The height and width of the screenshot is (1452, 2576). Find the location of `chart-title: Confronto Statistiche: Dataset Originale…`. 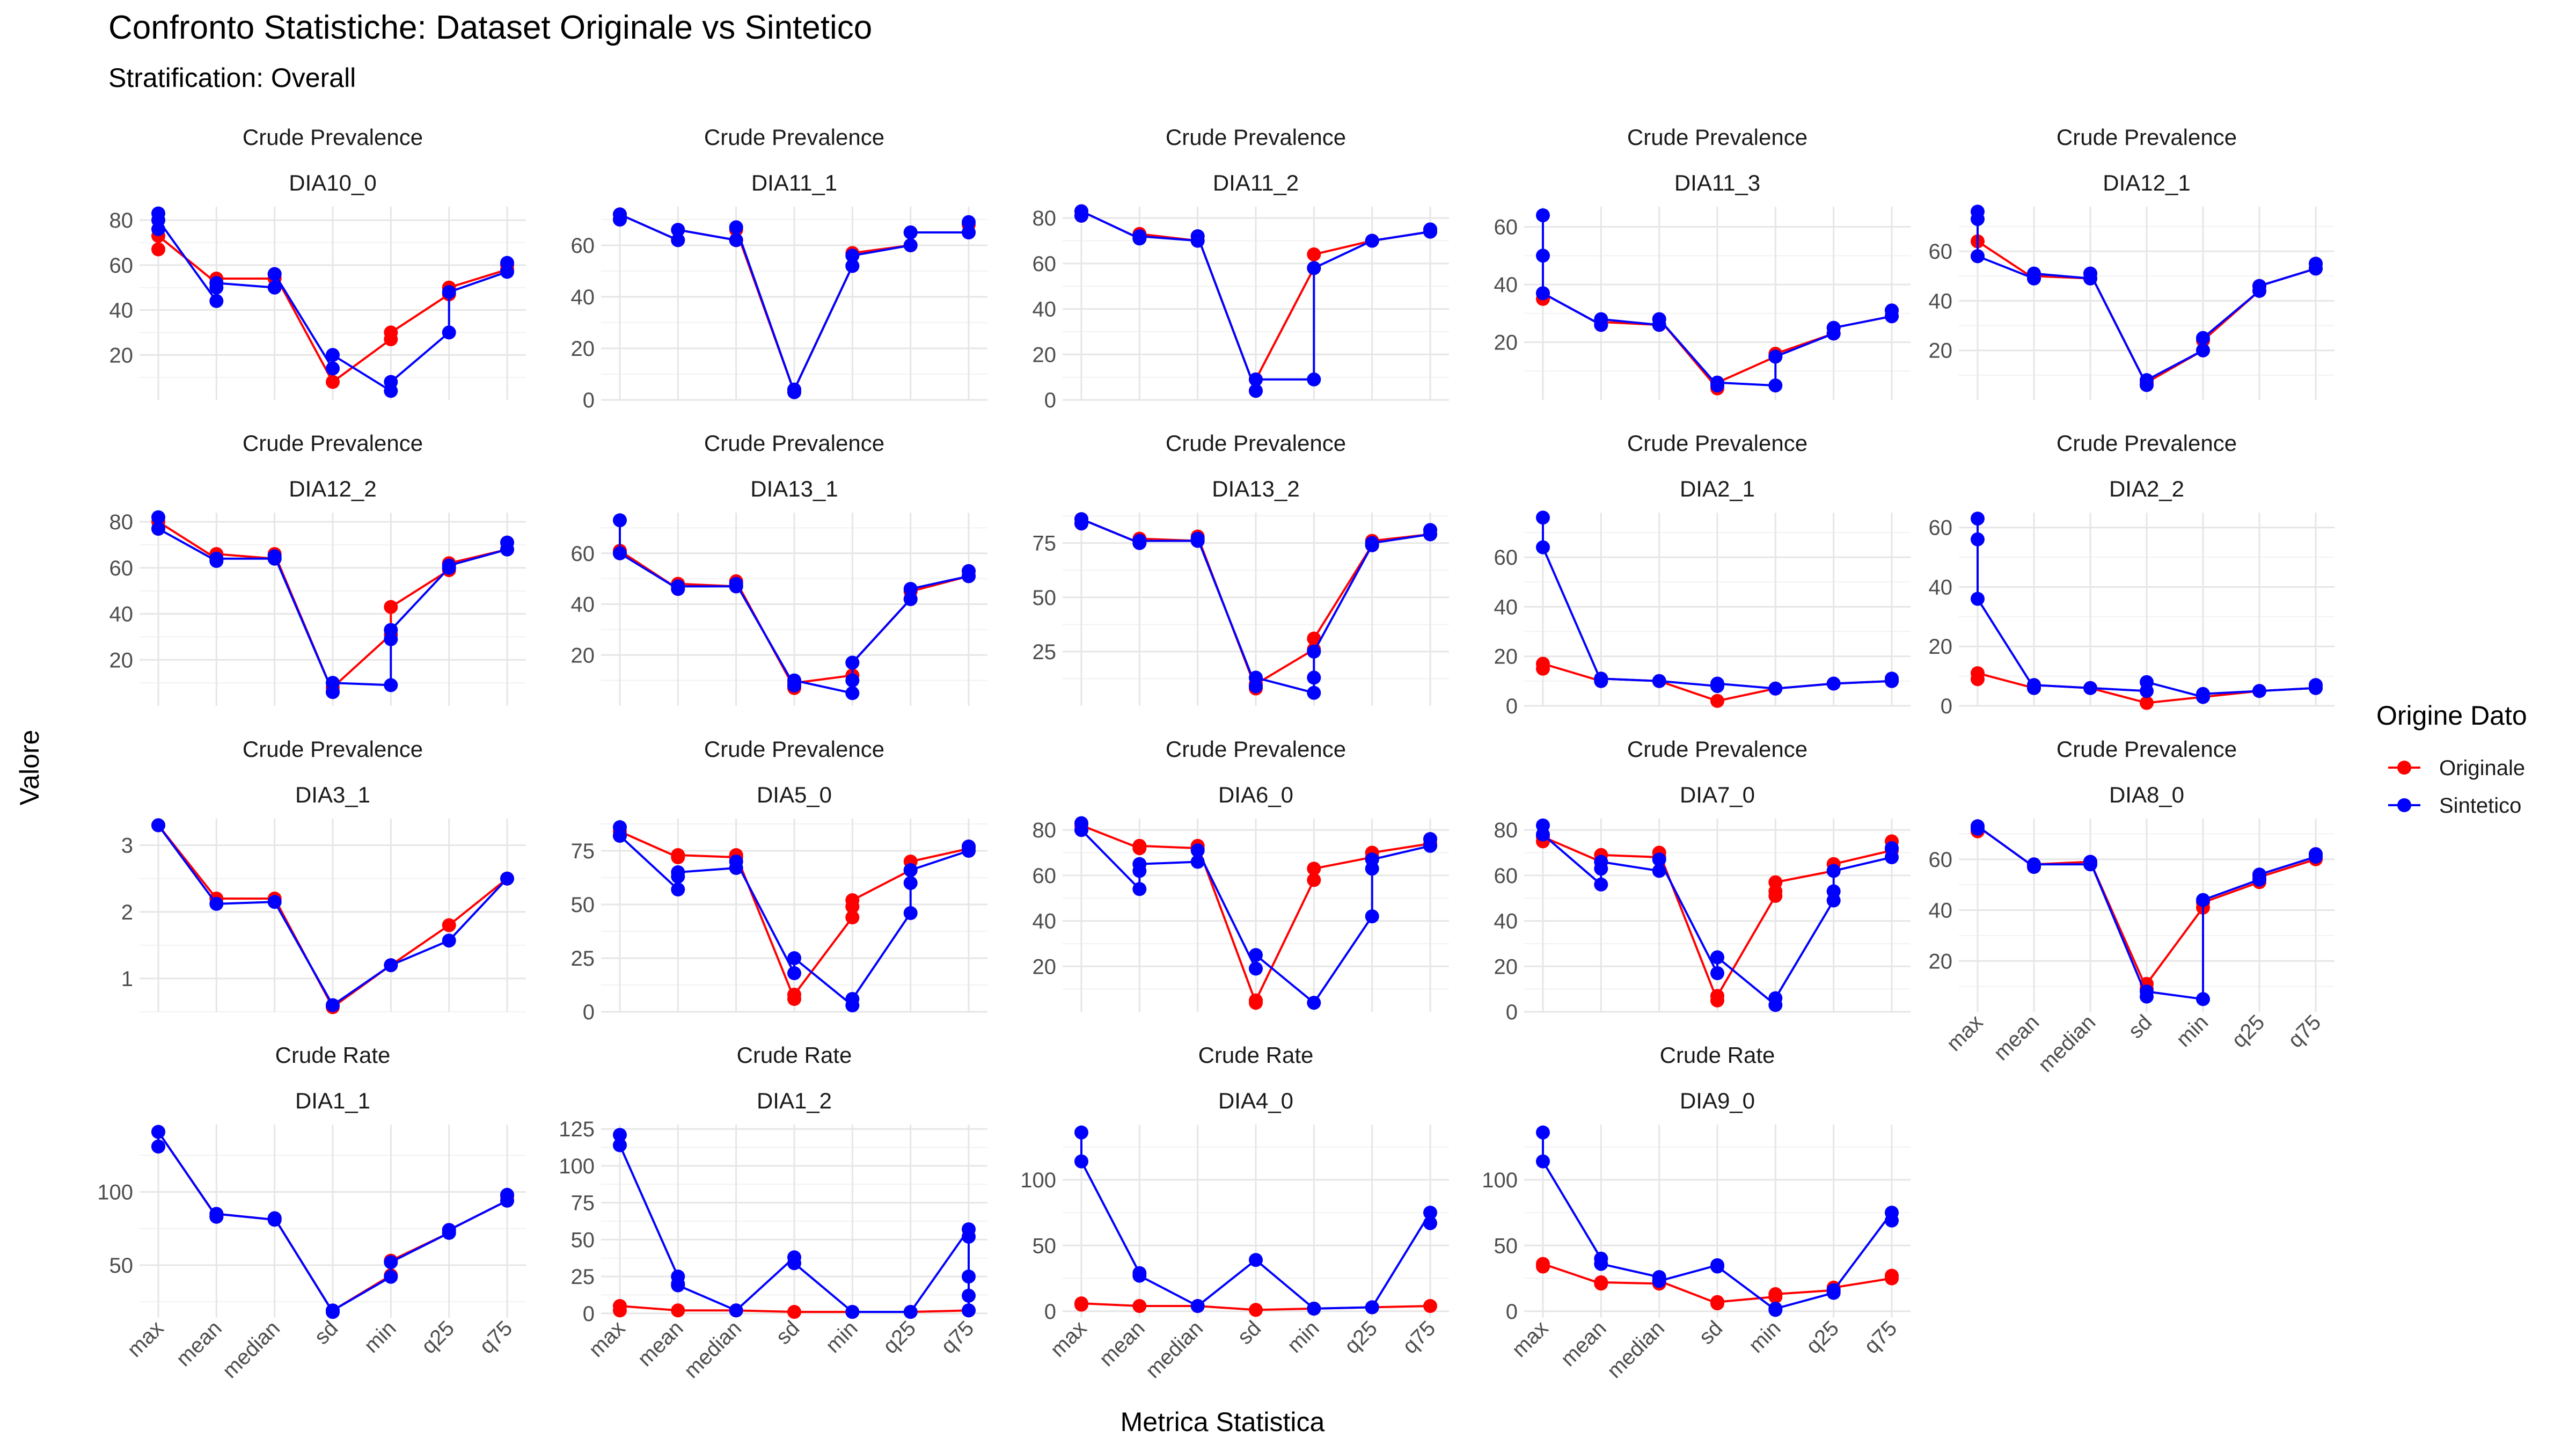

chart-title: Confronto Statistiche: Dataset Originale… is located at coordinates (490, 27).